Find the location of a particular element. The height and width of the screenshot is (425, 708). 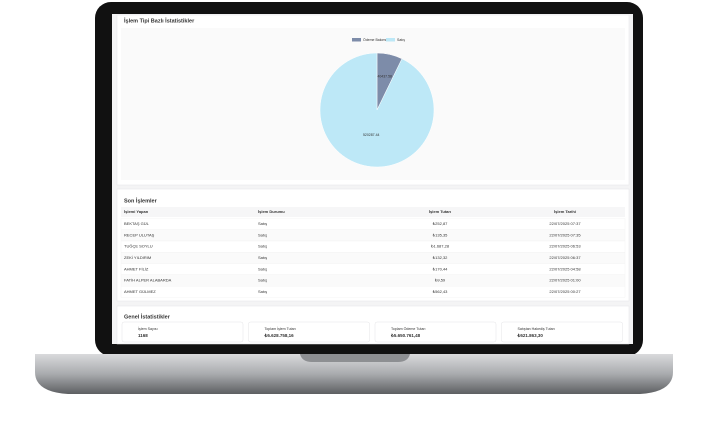

stat-value: 1168 is located at coordinates (143, 335).